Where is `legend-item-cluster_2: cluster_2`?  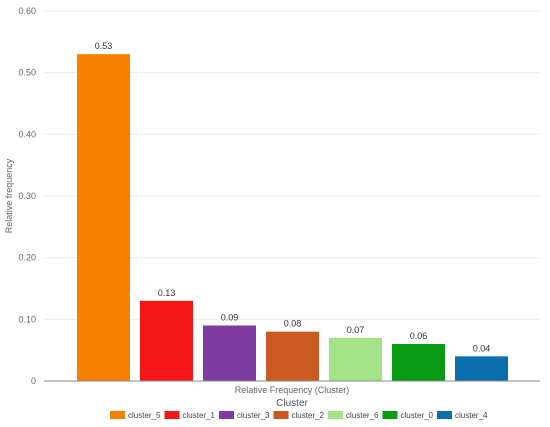 legend-item-cluster_2: cluster_2 is located at coordinates (299, 415).